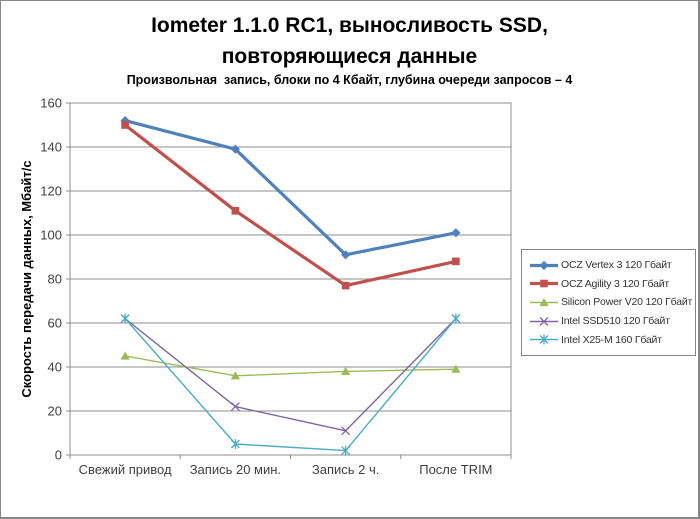  What do you see at coordinates (58, 455) in the screenshot?
I see `y-tick-label: 0` at bounding box center [58, 455].